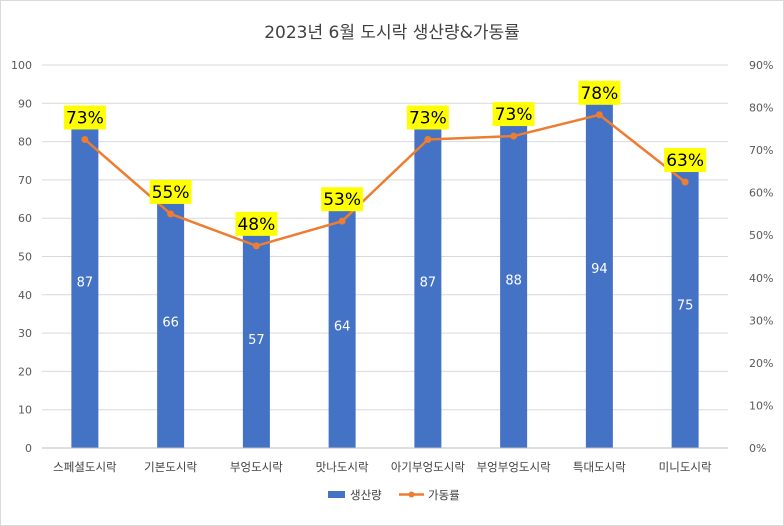  Describe the element at coordinates (170, 467) in the screenshot. I see `x-tick-label: 기본도시락` at that location.